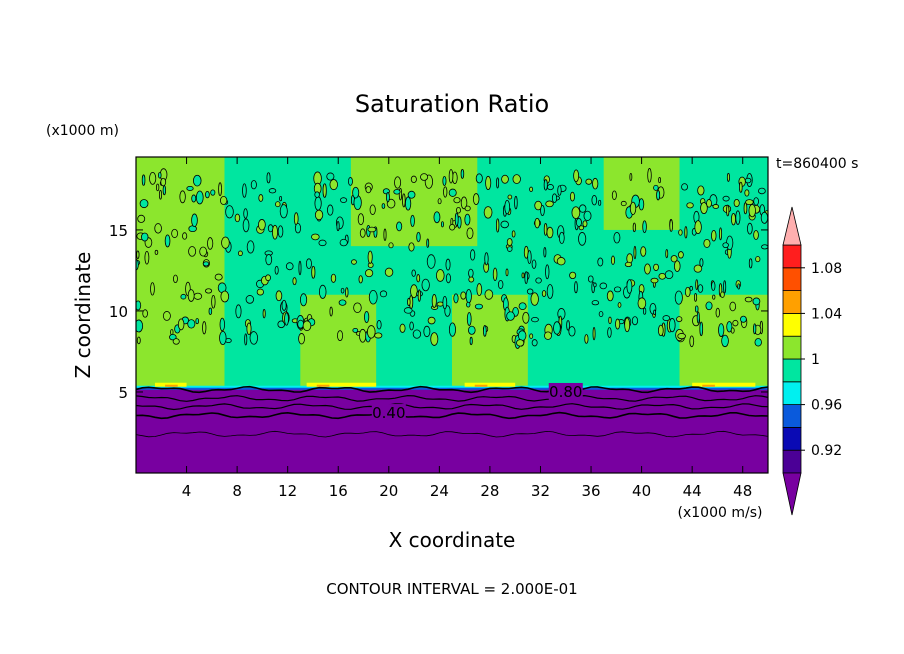  What do you see at coordinates (792, 494) in the screenshot?
I see `colorbar-under-arrow` at bounding box center [792, 494].